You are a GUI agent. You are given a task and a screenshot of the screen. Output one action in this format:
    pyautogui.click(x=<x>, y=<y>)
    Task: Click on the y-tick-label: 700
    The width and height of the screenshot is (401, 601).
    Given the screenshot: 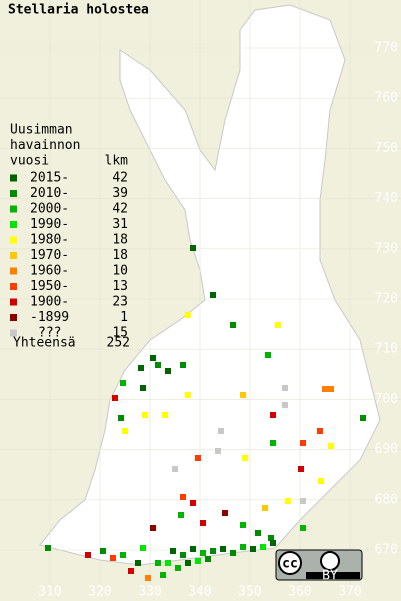 What is the action you would take?
    pyautogui.click(x=386, y=399)
    